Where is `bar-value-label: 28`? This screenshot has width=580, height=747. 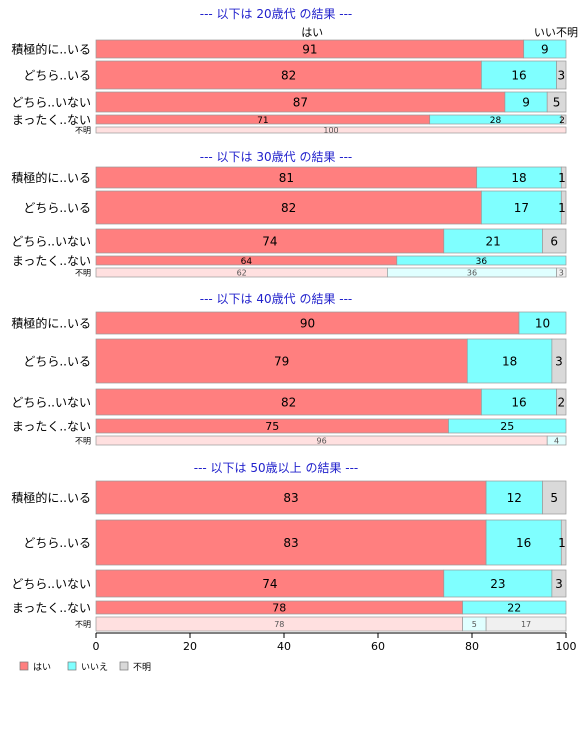
bar-value-label: 28 is located at coordinates (496, 121).